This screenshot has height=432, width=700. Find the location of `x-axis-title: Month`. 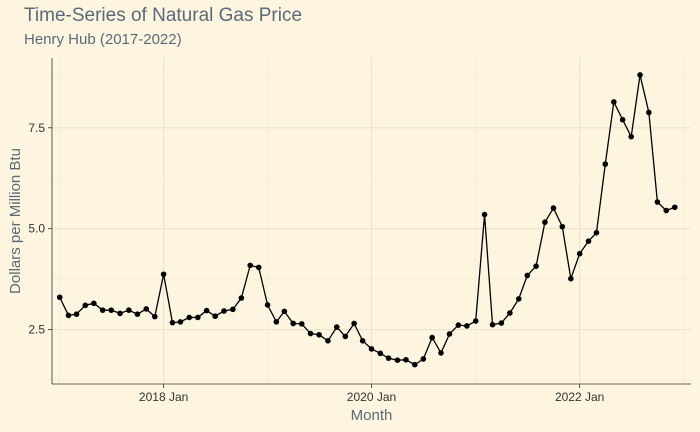

x-axis-title: Month is located at coordinates (372, 415).